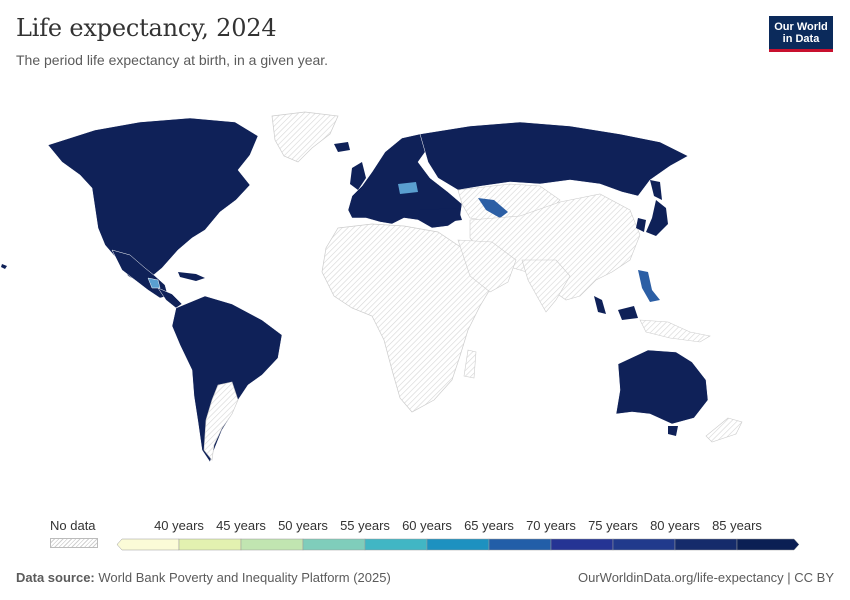 This screenshot has height=600, width=850. I want to click on no-data-swatch, so click(74, 543).